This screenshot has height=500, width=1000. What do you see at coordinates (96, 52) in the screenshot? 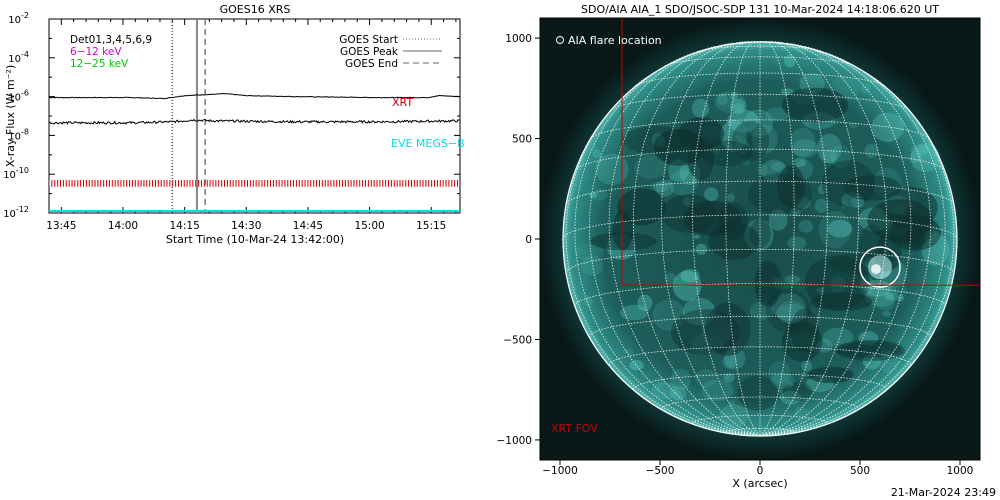
I see `goes-detector-legend-entry: 6−12 keV` at bounding box center [96, 52].